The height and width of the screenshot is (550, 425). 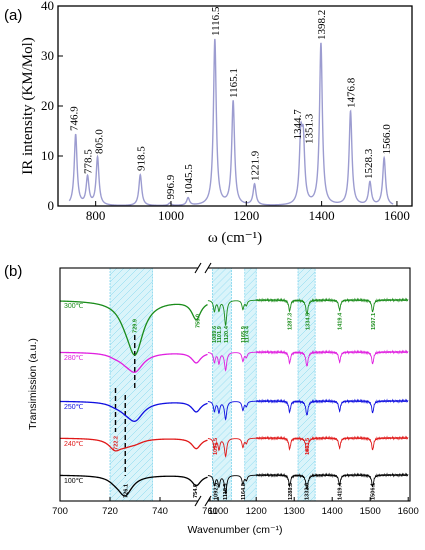 I want to click on panel-a-label: (a), so click(x=13, y=15).